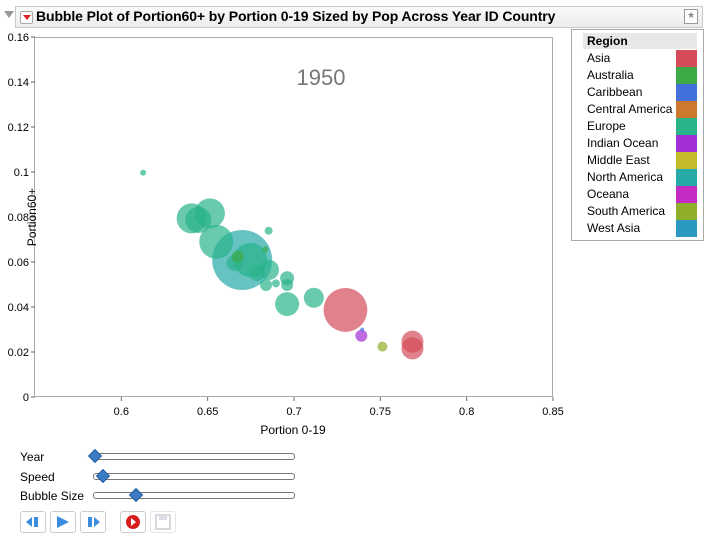  What do you see at coordinates (615, 92) in the screenshot?
I see `legend-item-label: Caribbean` at bounding box center [615, 92].